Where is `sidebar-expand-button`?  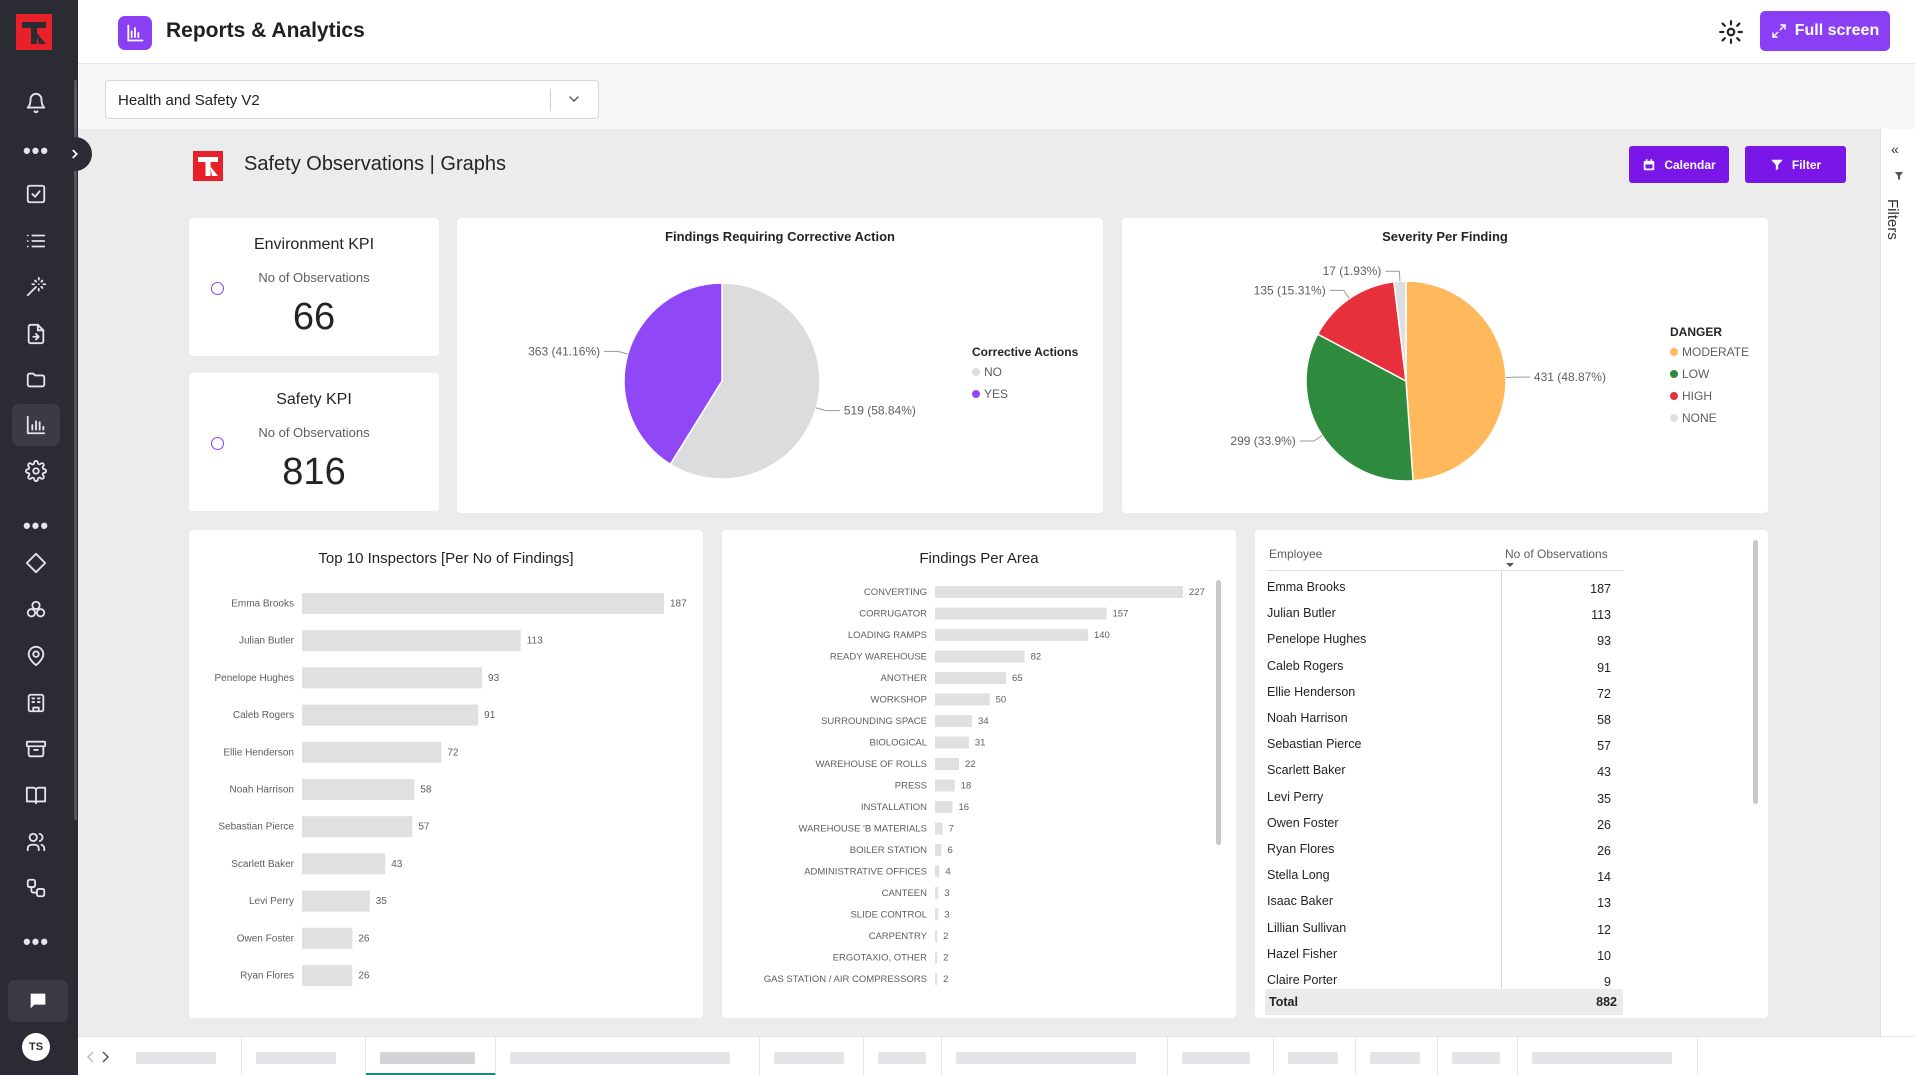
sidebar-expand-button is located at coordinates (75, 154).